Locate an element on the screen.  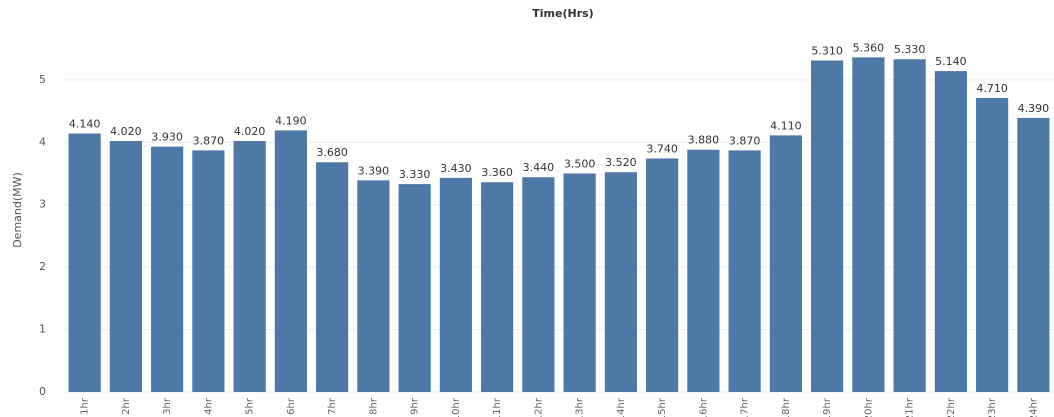
value-label: 3.390 is located at coordinates (374, 170).